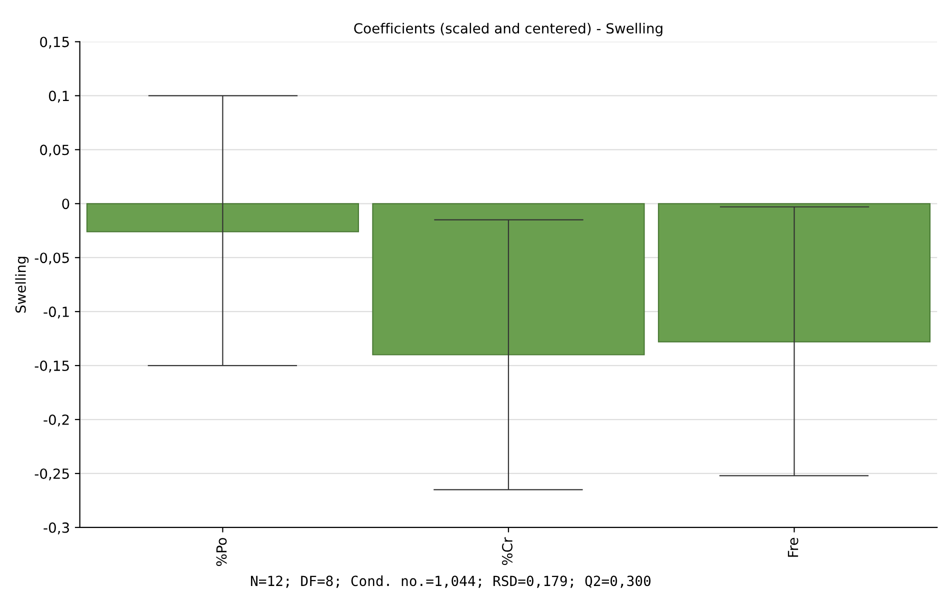 The height and width of the screenshot is (596, 939). I want to click on y-tick-label: 0, so click(66, 204).